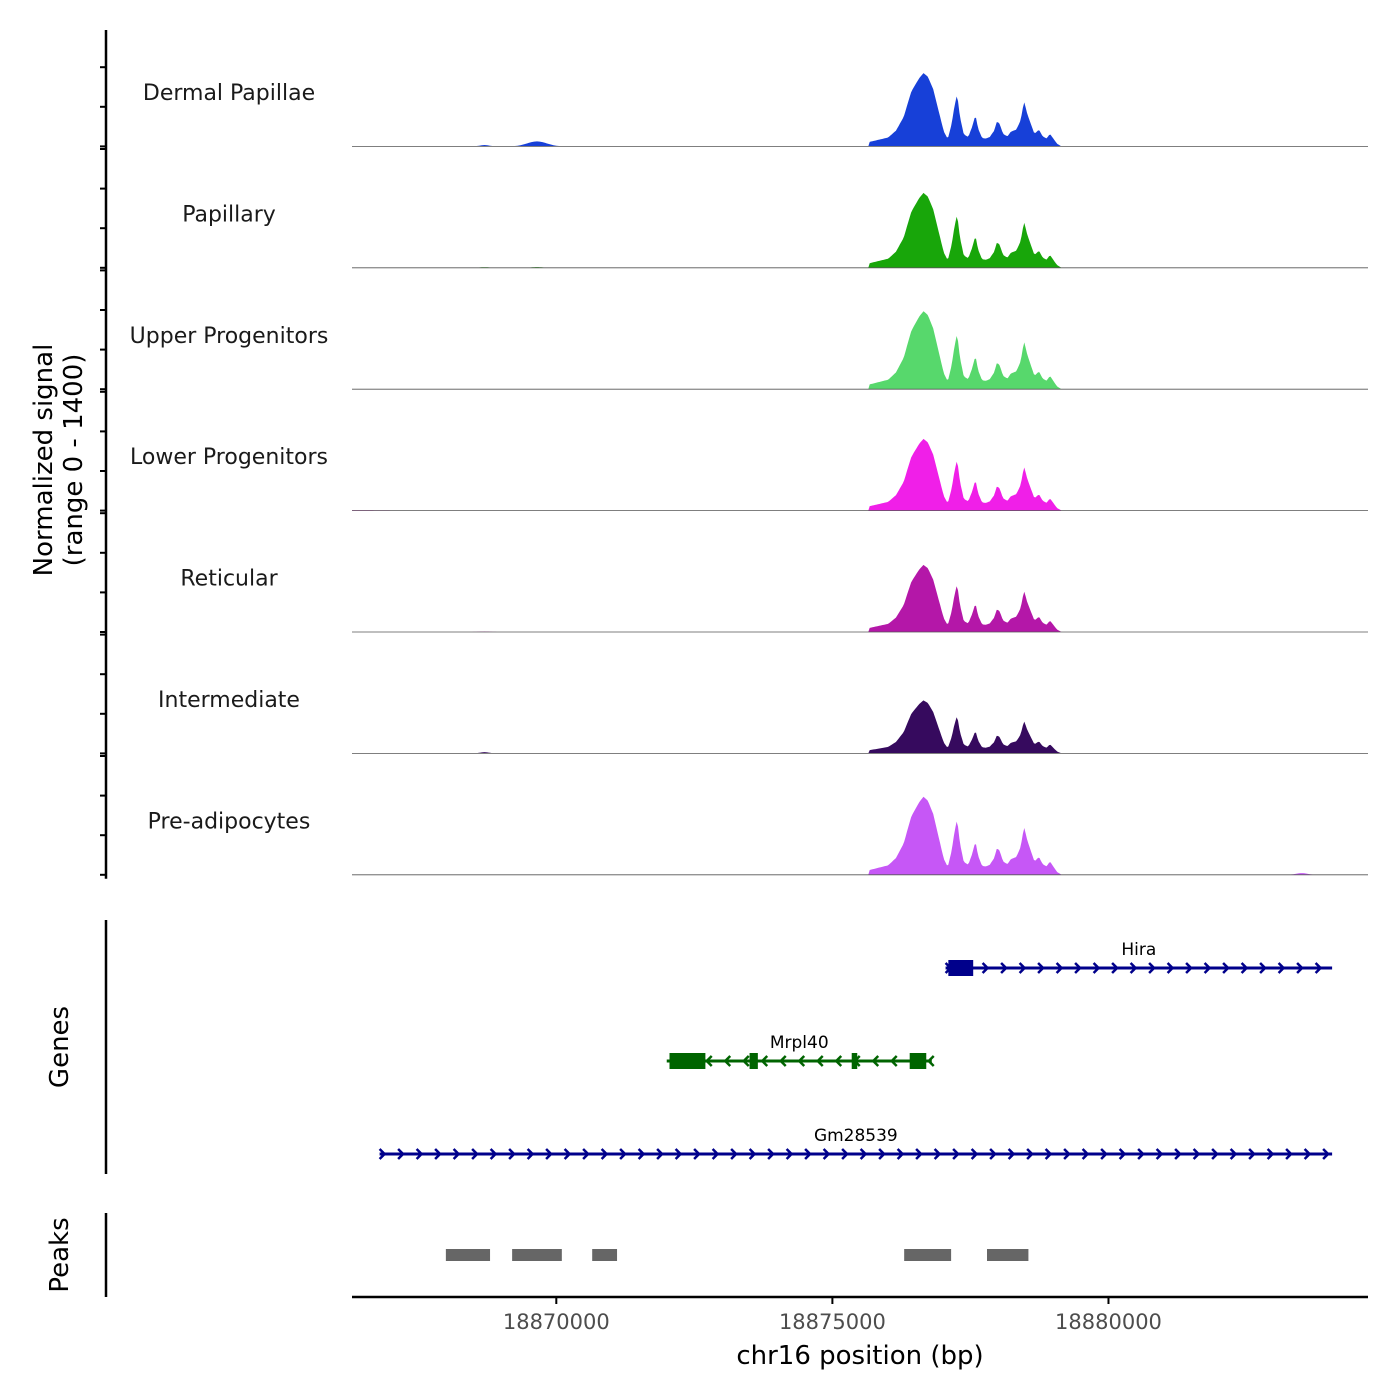  Describe the element at coordinates (749, 350) in the screenshot. I see `track-upper-progenitors: Upper Progenitors` at that location.